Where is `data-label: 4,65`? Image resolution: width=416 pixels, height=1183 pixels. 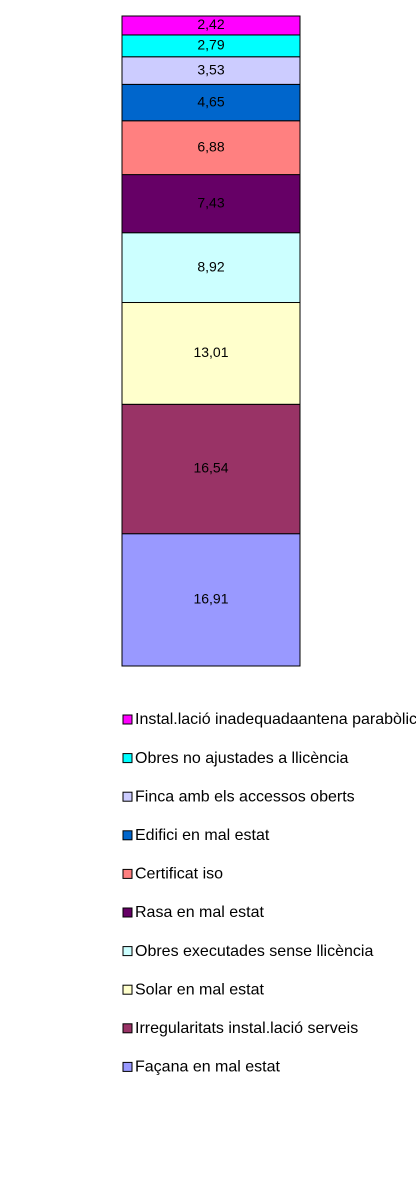
data-label: 4,65 is located at coordinates (210, 101).